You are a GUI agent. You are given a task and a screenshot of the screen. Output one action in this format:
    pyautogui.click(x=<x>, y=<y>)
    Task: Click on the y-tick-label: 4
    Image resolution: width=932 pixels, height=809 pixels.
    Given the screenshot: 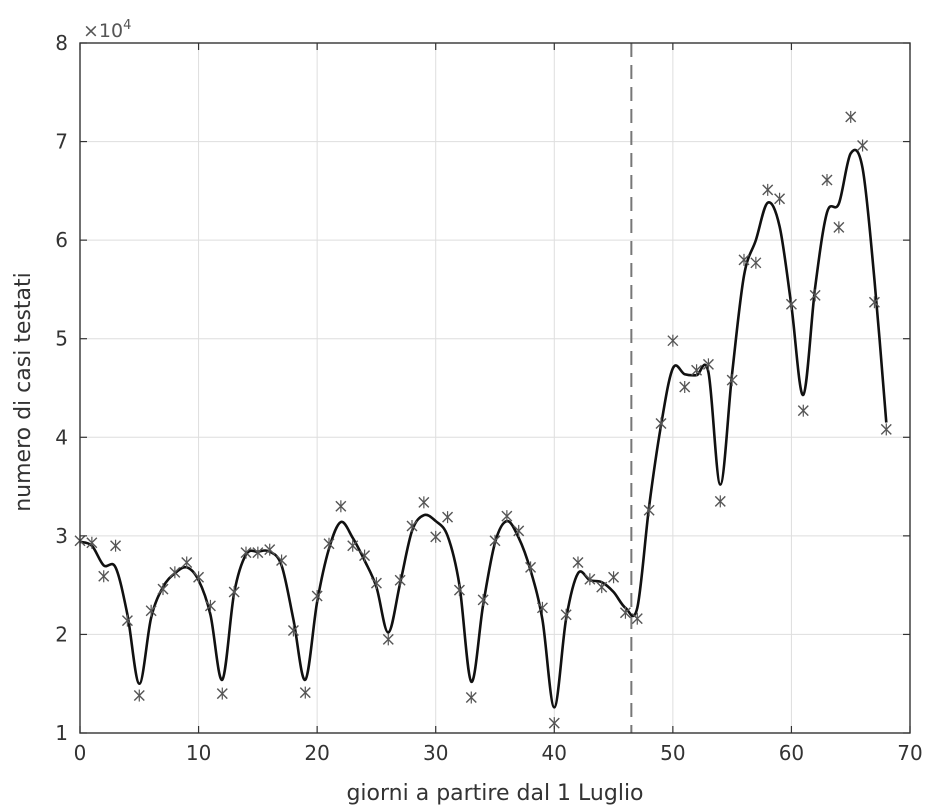 What is the action you would take?
    pyautogui.click(x=61, y=437)
    